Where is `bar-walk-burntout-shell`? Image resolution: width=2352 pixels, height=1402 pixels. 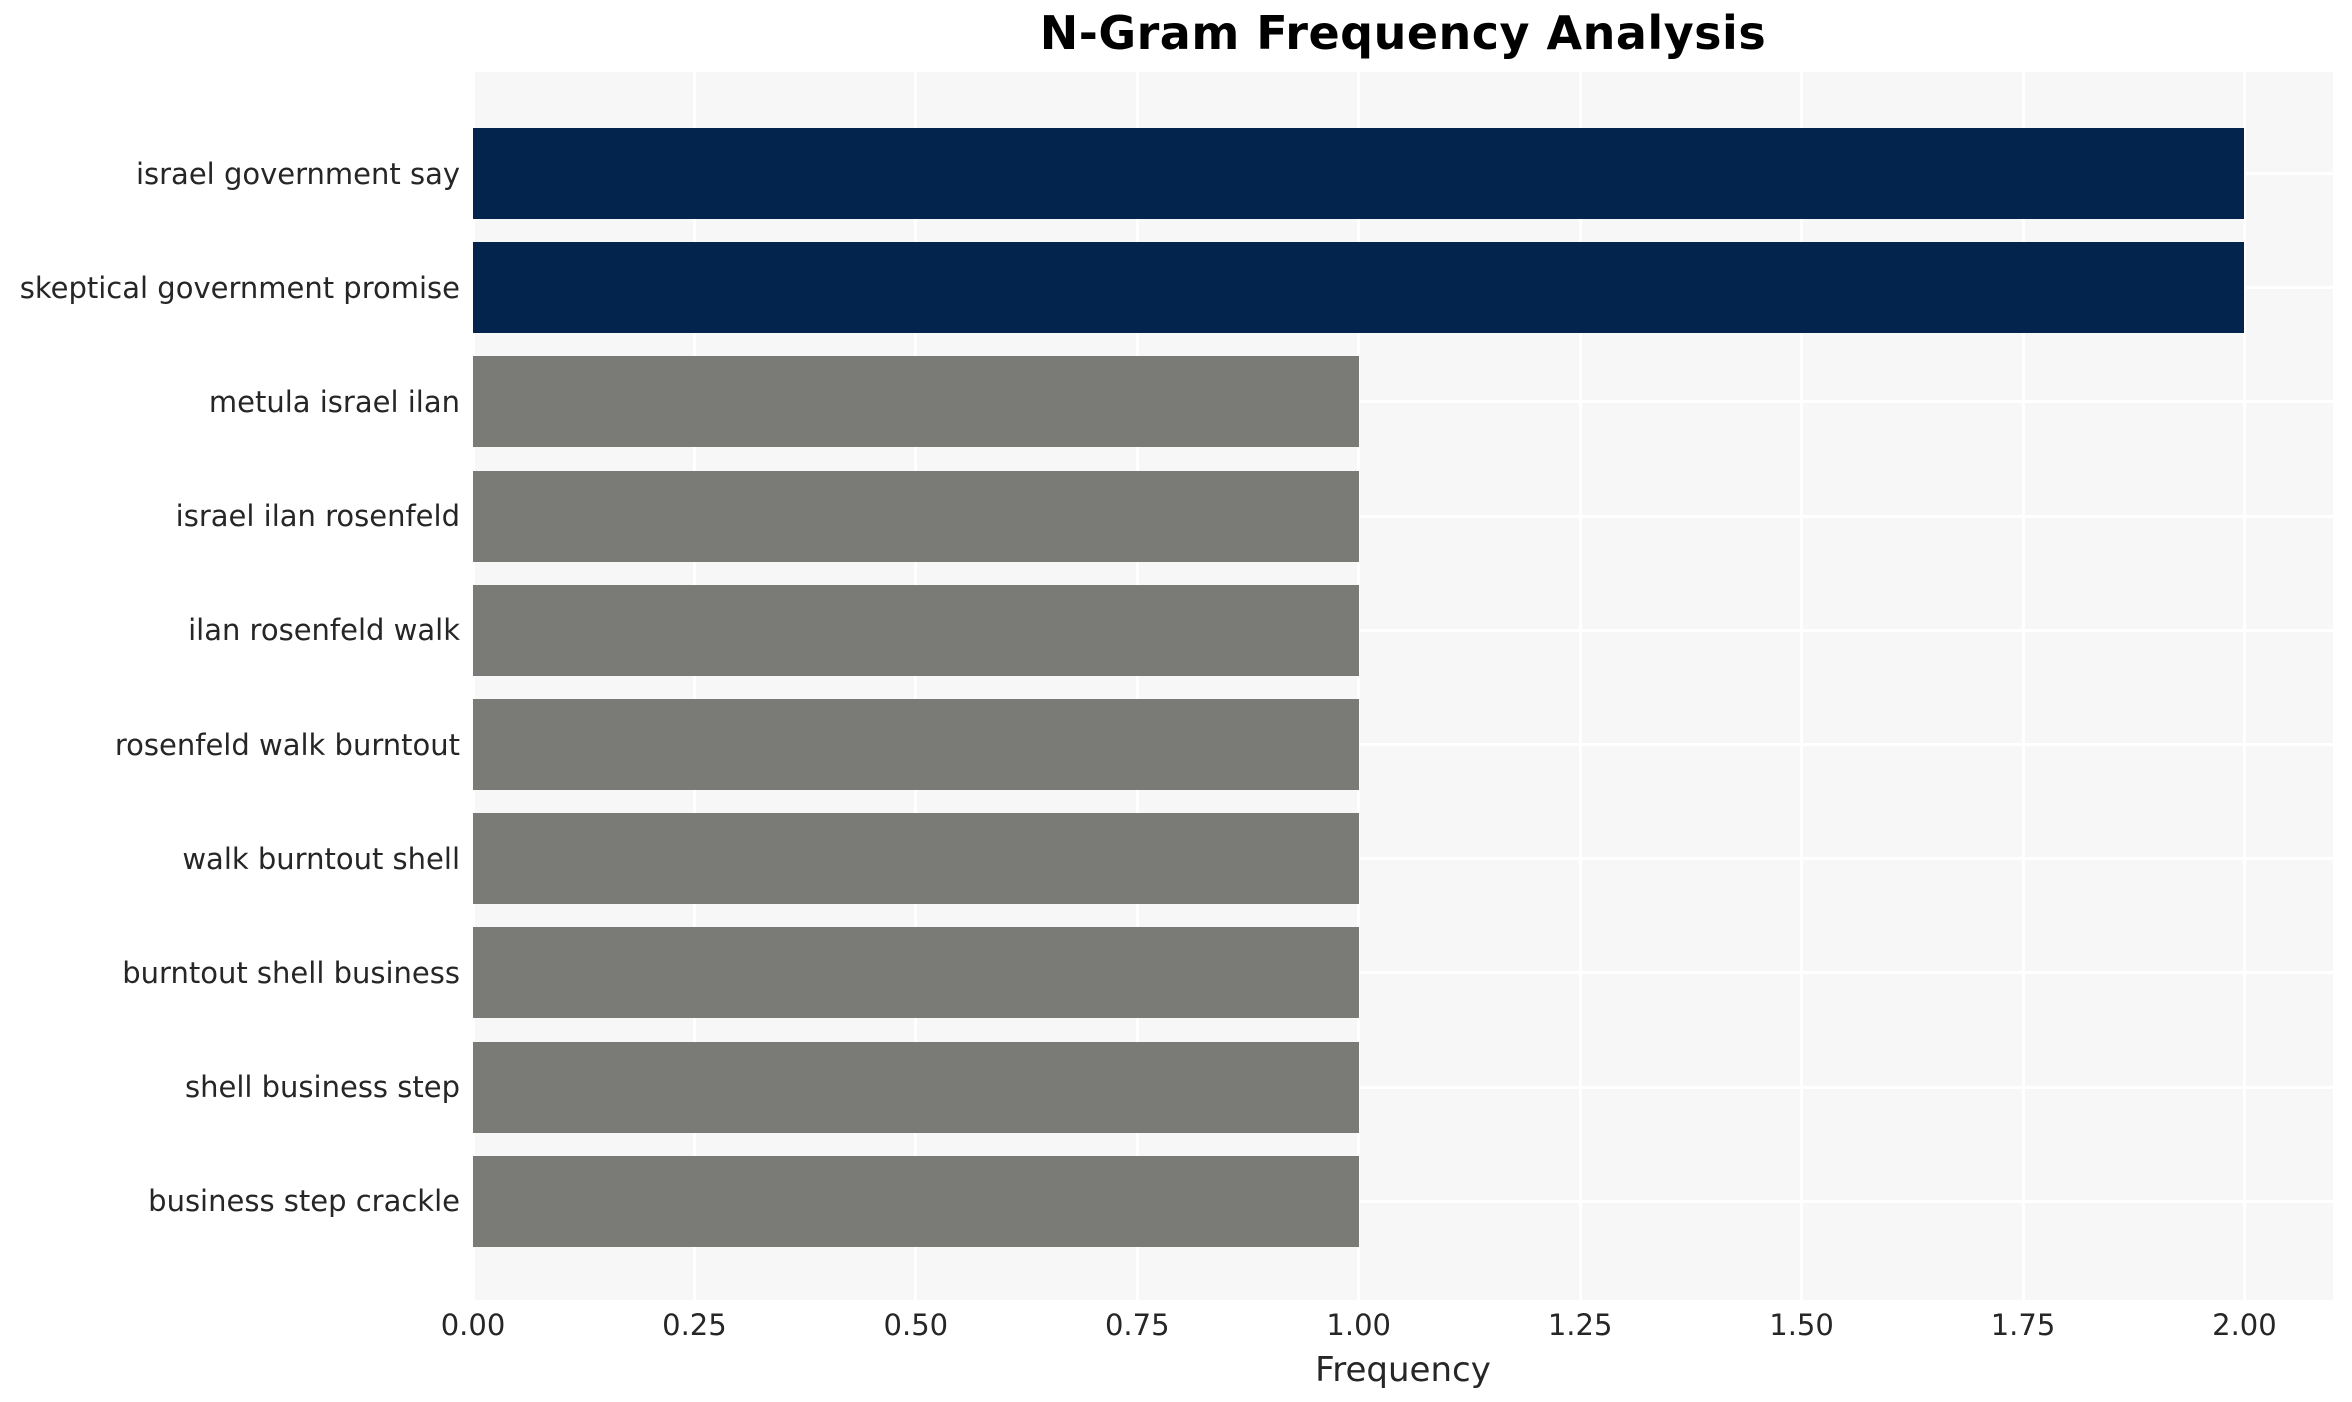 bar-walk-burntout-shell is located at coordinates (916, 859).